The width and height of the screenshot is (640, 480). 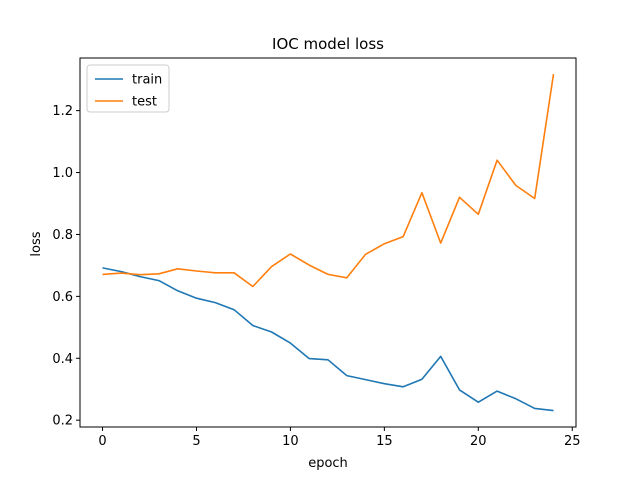 What do you see at coordinates (572, 441) in the screenshot?
I see `x-tick-label: 25` at bounding box center [572, 441].